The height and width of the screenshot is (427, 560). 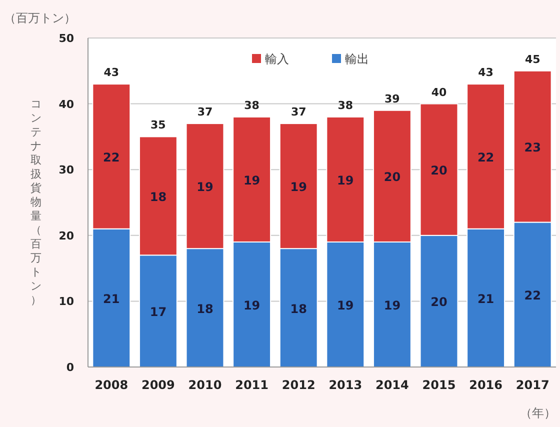 I want to click on total-label: 45, so click(x=532, y=59).